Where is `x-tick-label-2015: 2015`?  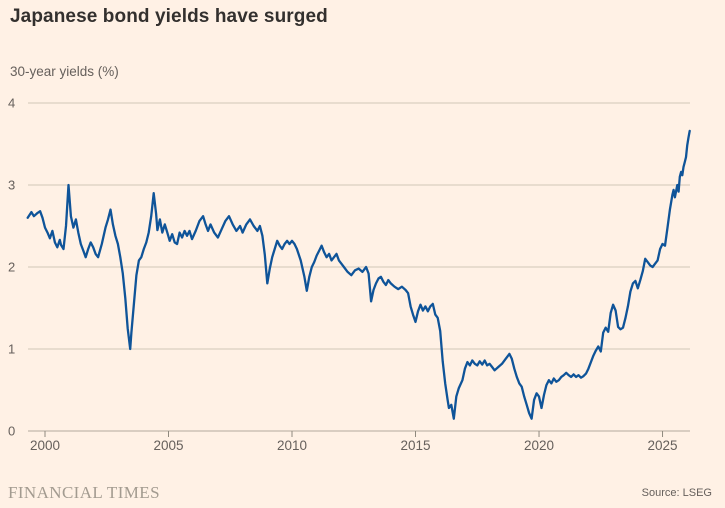
x-tick-label-2015: 2015 is located at coordinates (415, 445).